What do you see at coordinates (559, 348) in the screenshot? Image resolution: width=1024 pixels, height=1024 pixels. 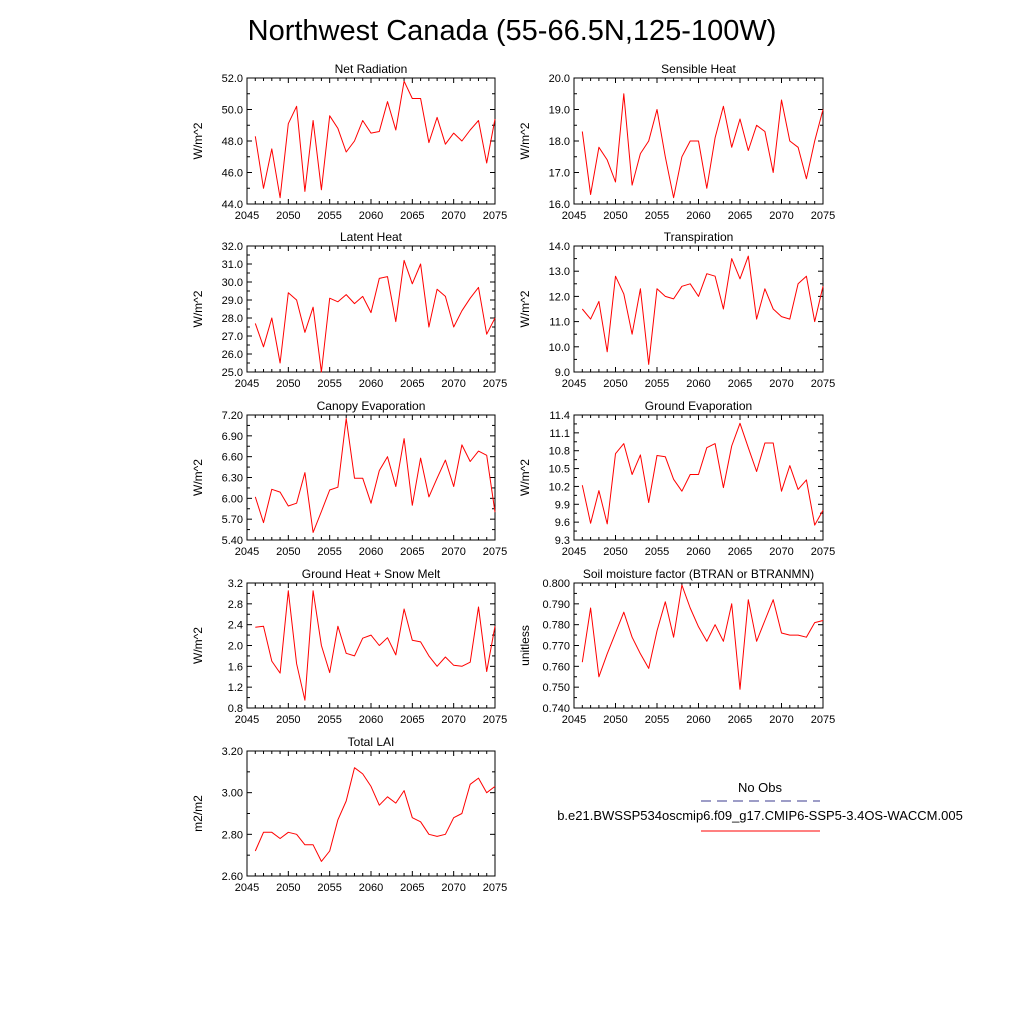 I see `y-tick-label: 10.0` at bounding box center [559, 348].